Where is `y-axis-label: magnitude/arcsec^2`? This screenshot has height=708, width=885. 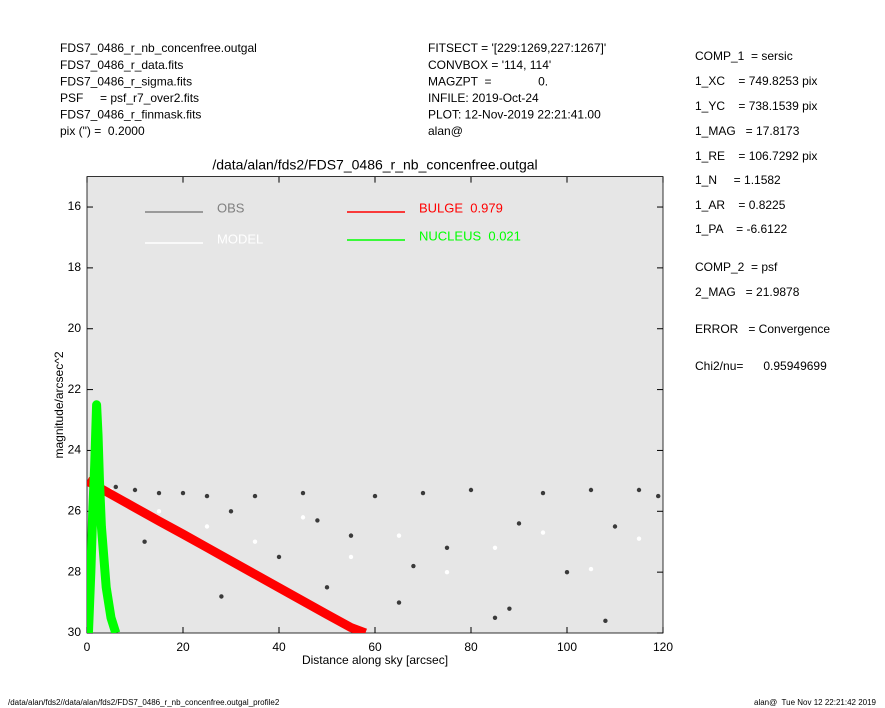
y-axis-label: magnitude/arcsec^2 is located at coordinates (59, 404).